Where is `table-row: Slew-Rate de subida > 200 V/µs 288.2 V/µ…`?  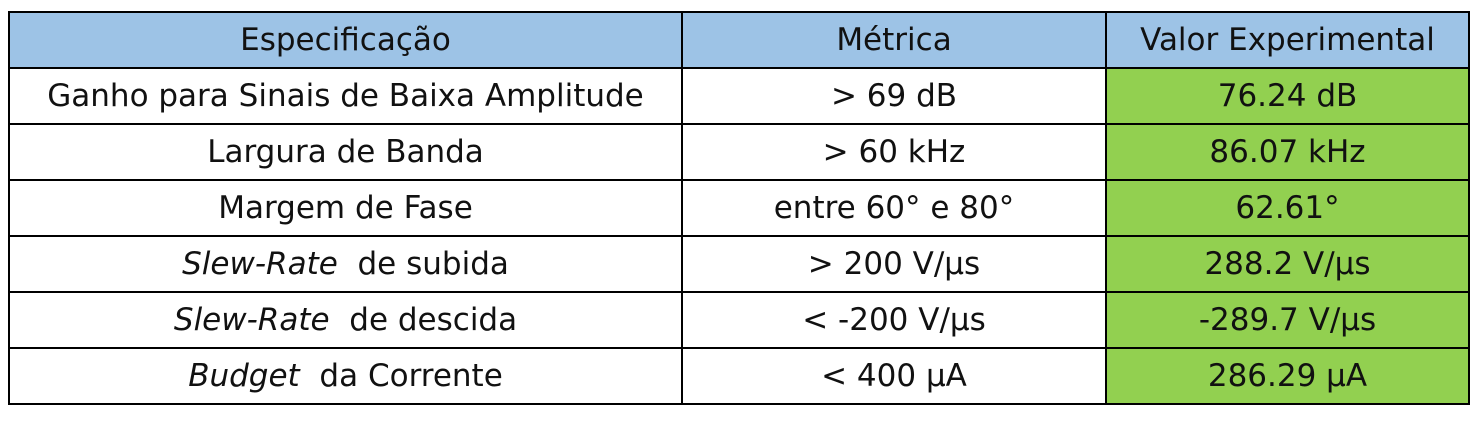
table-row: Slew-Rate de subida > 200 V/µs 288.2 V/µ… is located at coordinates (739, 264).